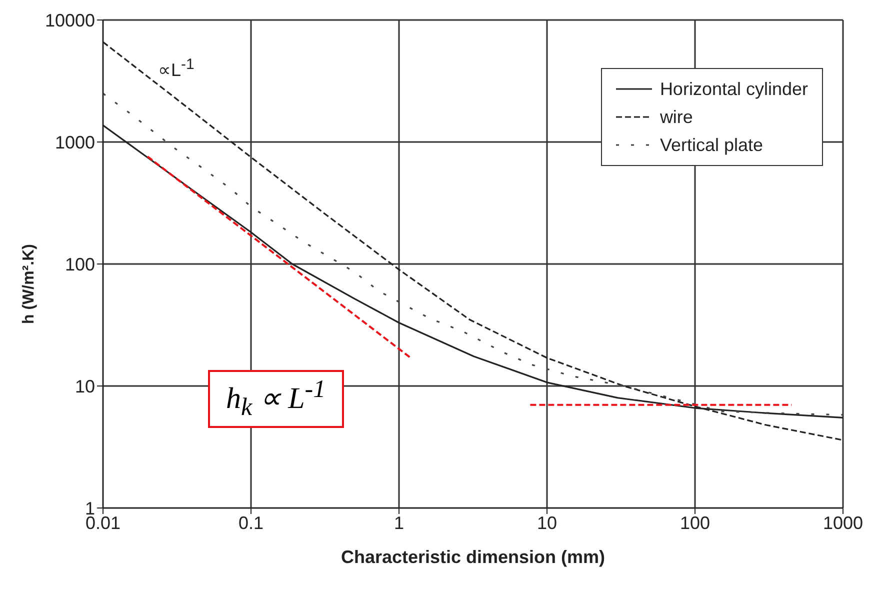 This screenshot has height=599, width=879. What do you see at coordinates (79, 264) in the screenshot?
I see `y-tick-label: 100` at bounding box center [79, 264].